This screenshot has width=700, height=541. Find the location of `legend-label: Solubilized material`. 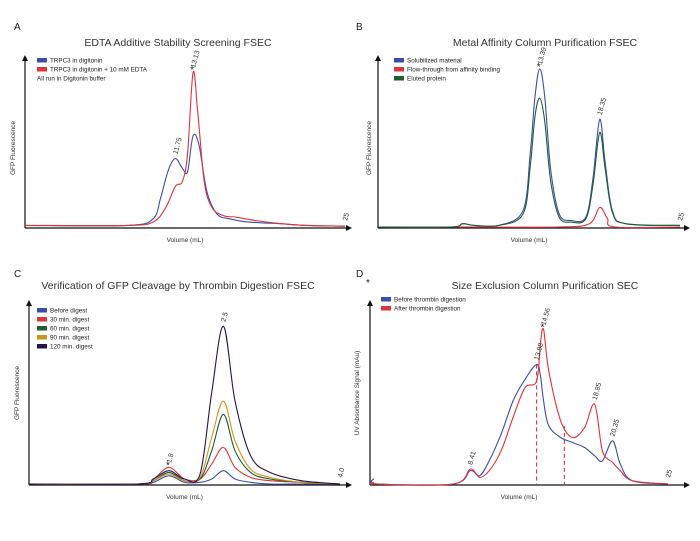

legend-label: Solubilized material is located at coordinates (434, 61).